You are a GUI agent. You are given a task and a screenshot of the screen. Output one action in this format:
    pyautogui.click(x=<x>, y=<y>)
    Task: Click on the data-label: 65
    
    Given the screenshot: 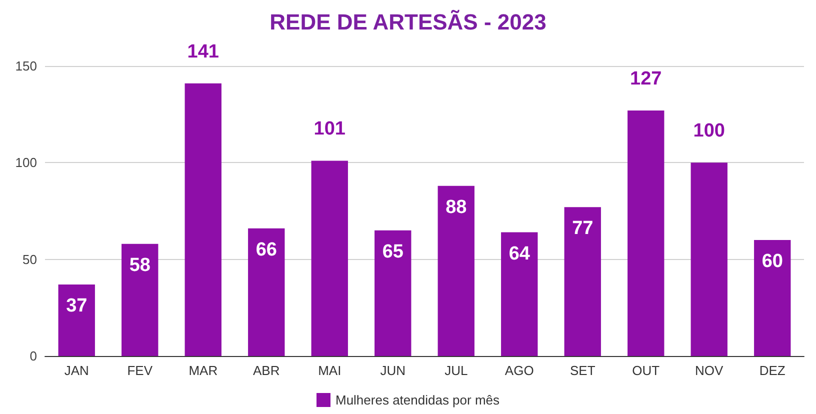 What is the action you would take?
    pyautogui.click(x=393, y=251)
    